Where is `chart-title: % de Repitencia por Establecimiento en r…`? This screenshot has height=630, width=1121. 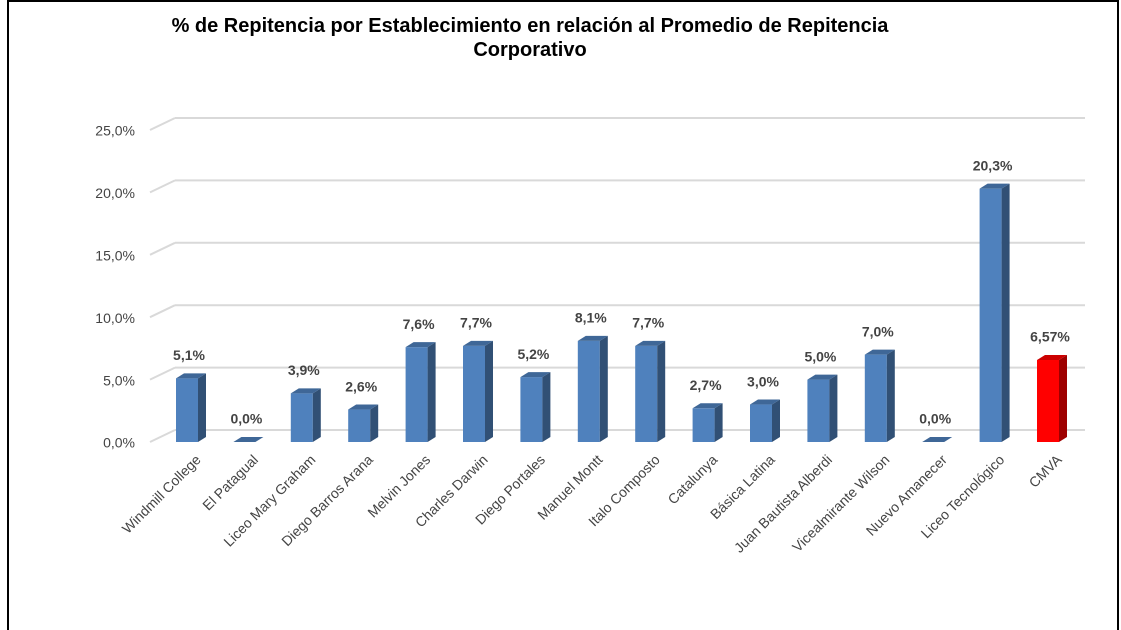
chart-title: % de Repitencia por Establecimiento en r… is located at coordinates (530, 38).